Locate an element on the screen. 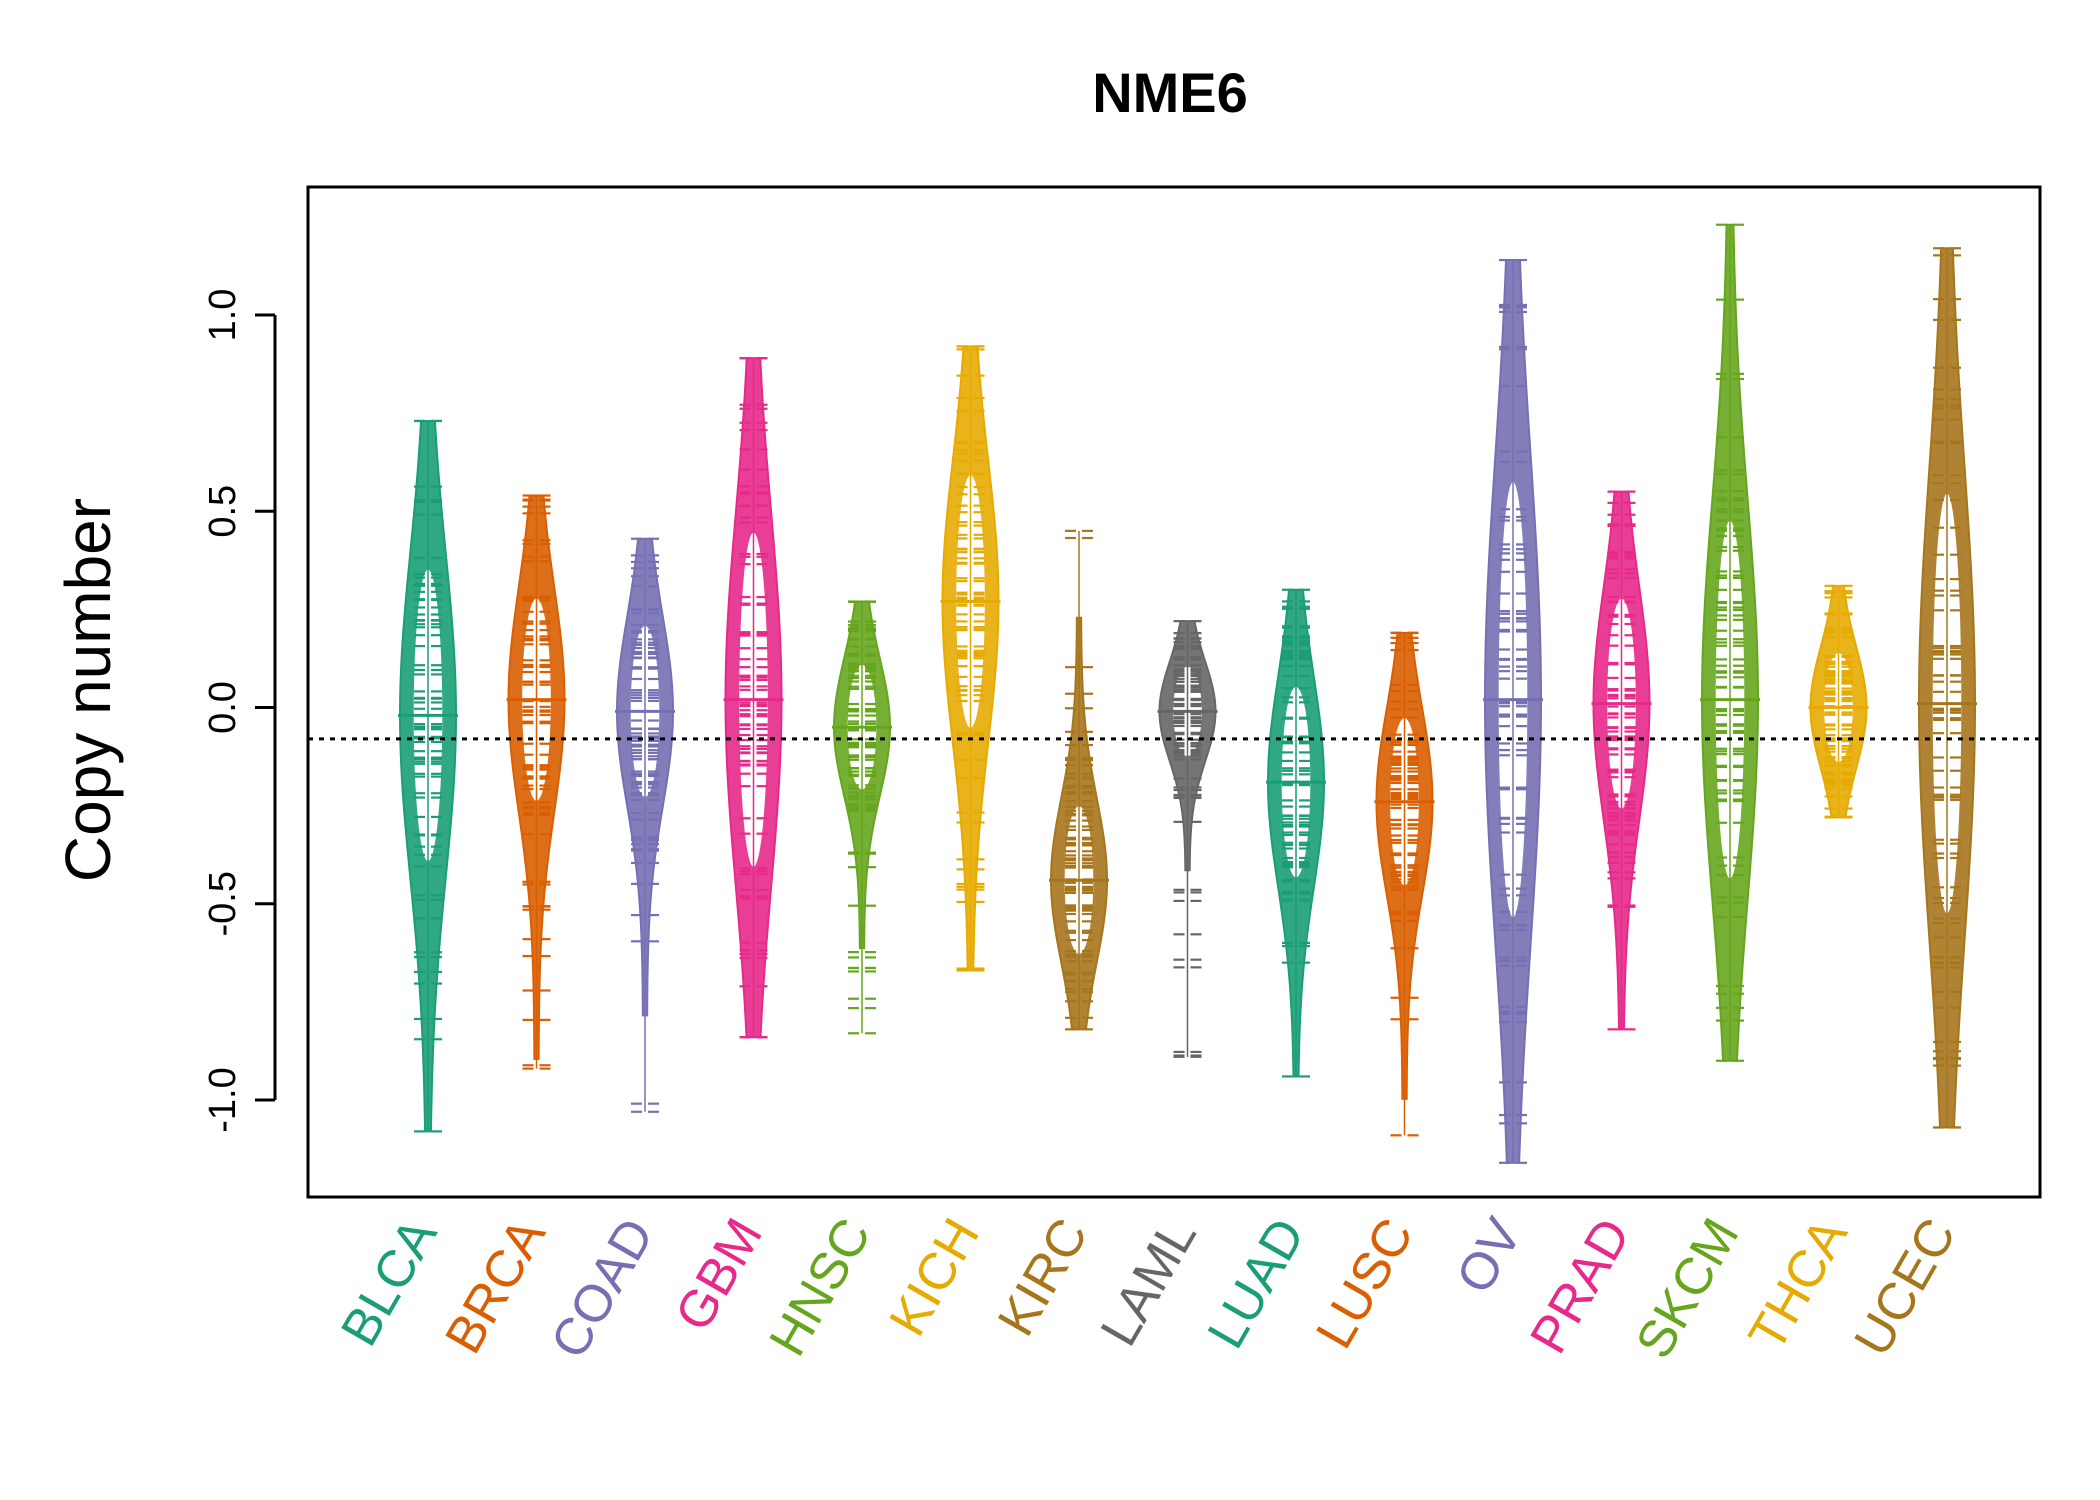 The image size is (2100, 1500). bean-hnsc is located at coordinates (862, 817).